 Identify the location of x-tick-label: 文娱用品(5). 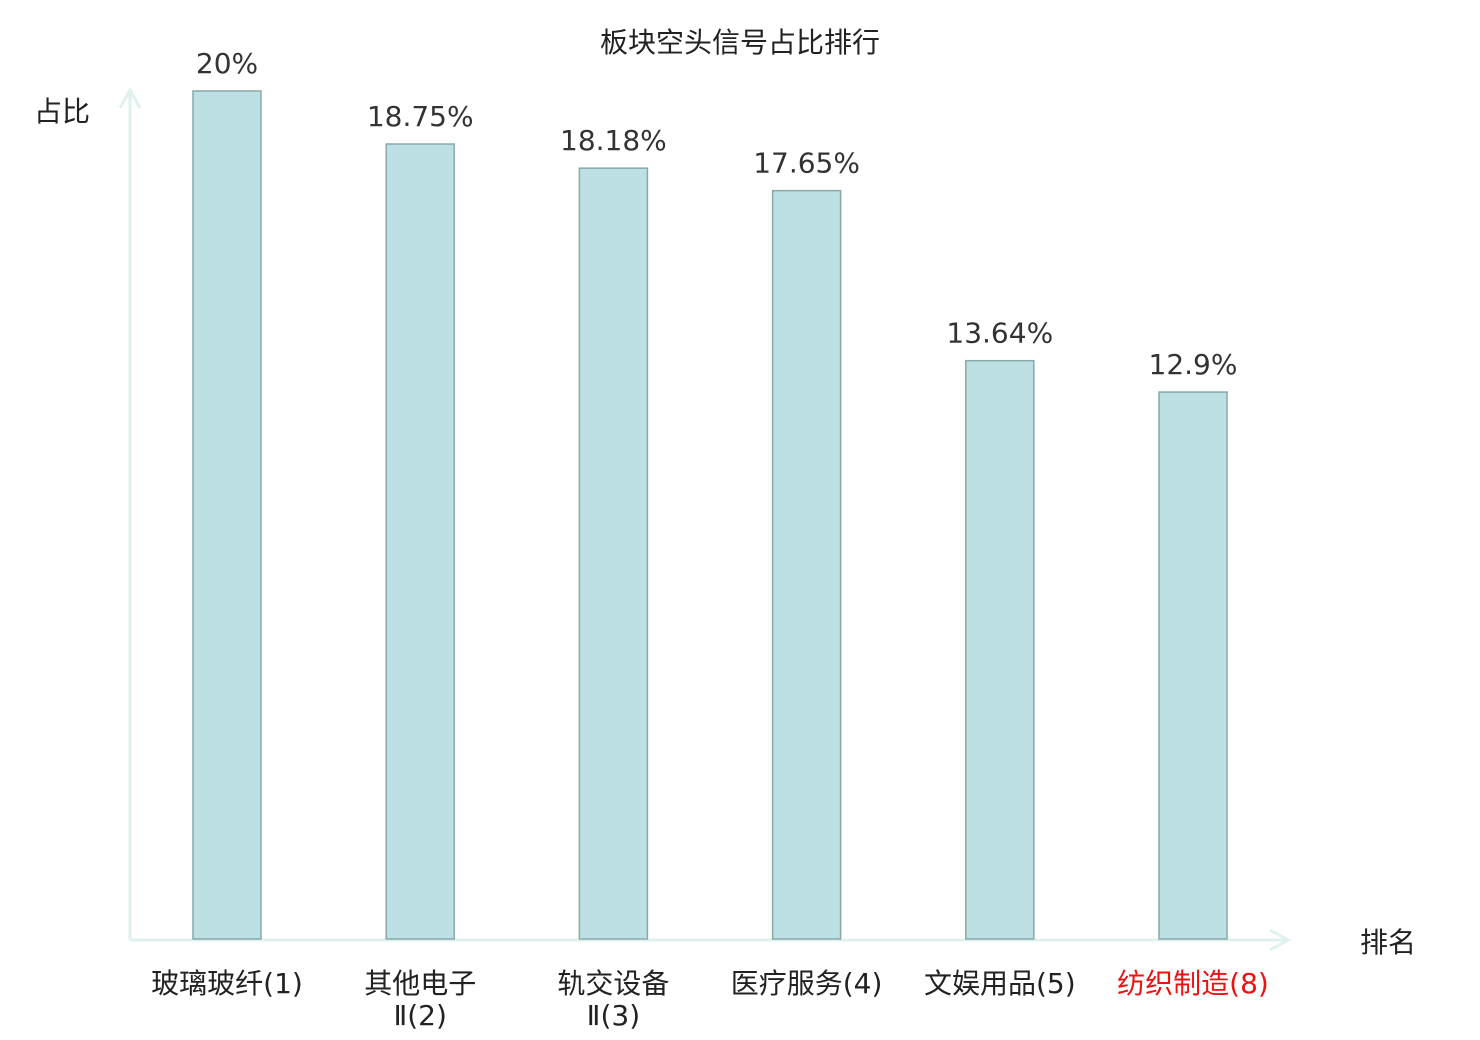
(1000, 983).